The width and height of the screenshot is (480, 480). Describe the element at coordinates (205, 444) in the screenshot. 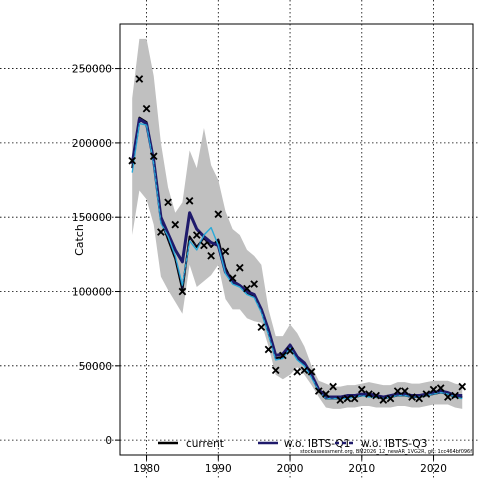

I see `legend-label: current` at that location.